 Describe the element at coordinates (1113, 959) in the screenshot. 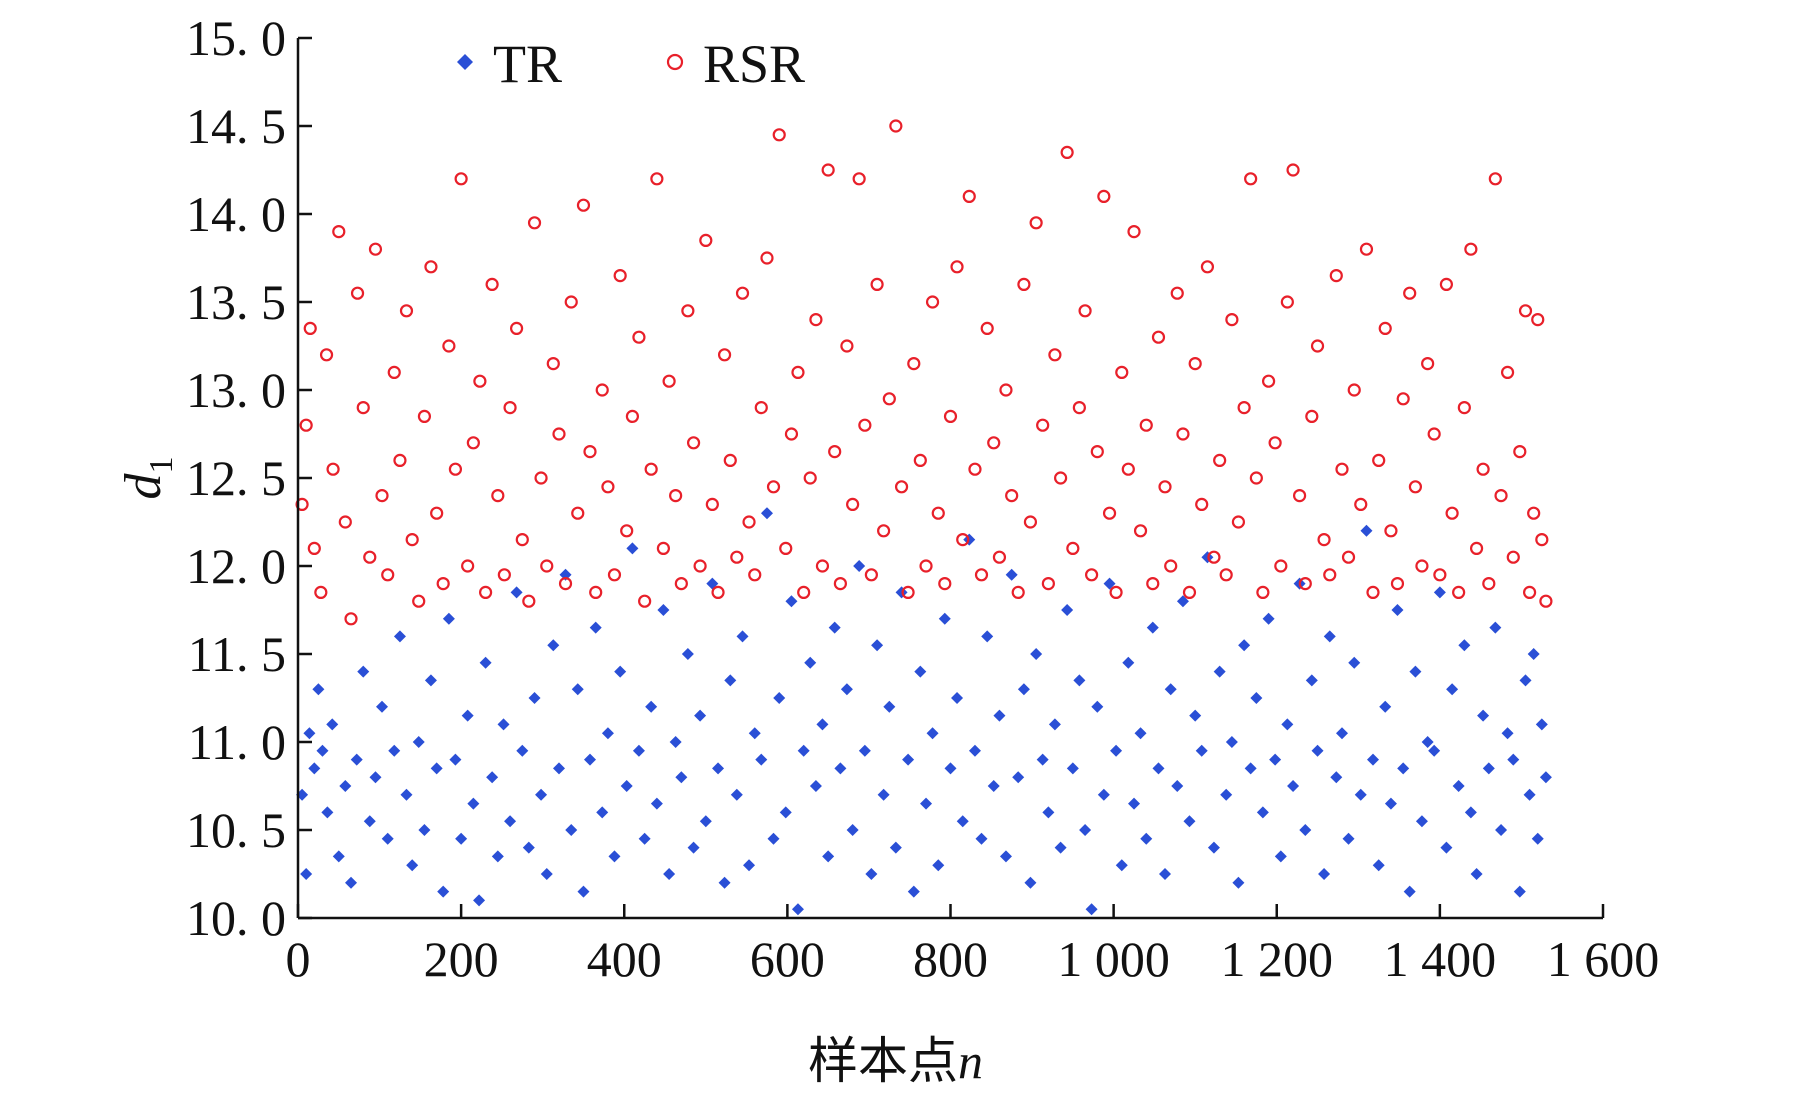

I see `x-tick-label: 1 000` at that location.